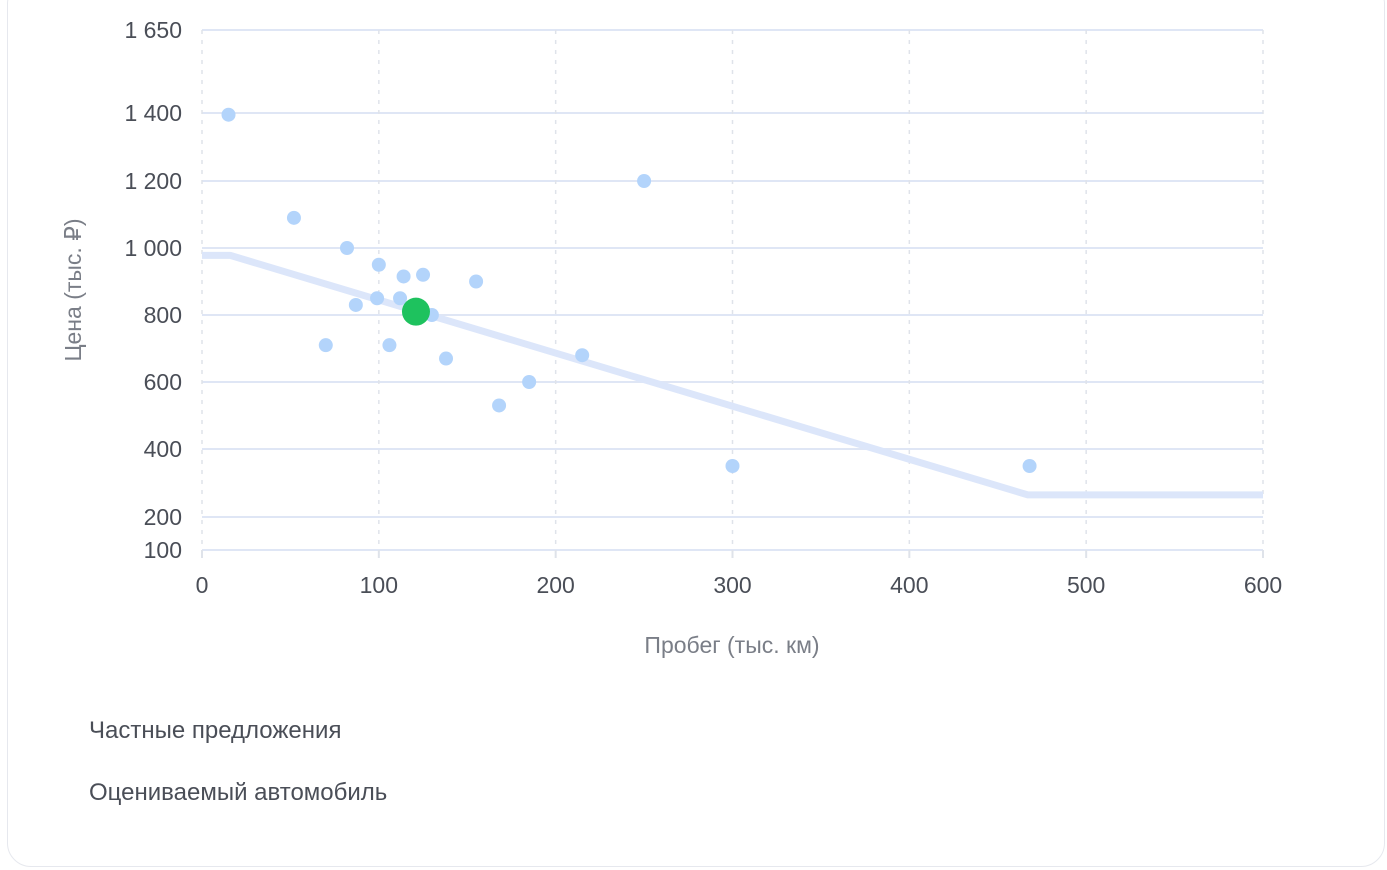  Describe the element at coordinates (1086, 585) in the screenshot. I see `x-tick-label: 500` at that location.